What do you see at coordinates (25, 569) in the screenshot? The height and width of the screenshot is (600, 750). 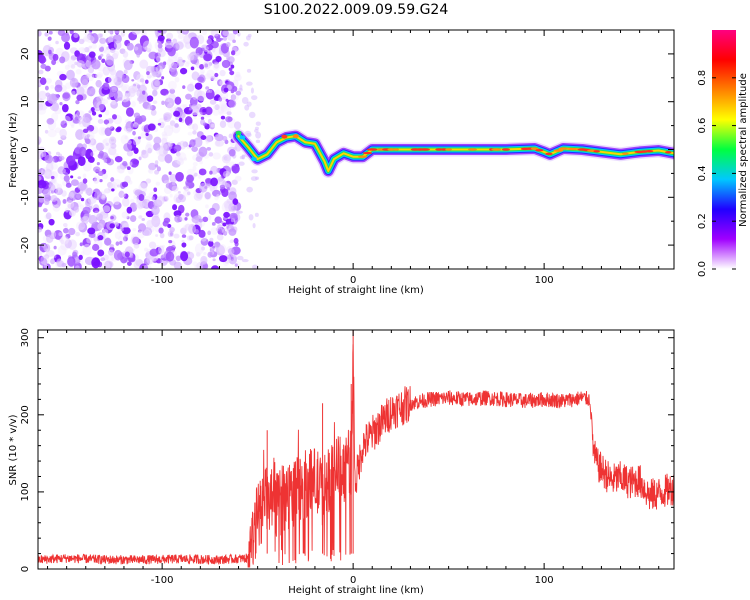 I see `snr-y-tick-label: 0` at bounding box center [25, 569].